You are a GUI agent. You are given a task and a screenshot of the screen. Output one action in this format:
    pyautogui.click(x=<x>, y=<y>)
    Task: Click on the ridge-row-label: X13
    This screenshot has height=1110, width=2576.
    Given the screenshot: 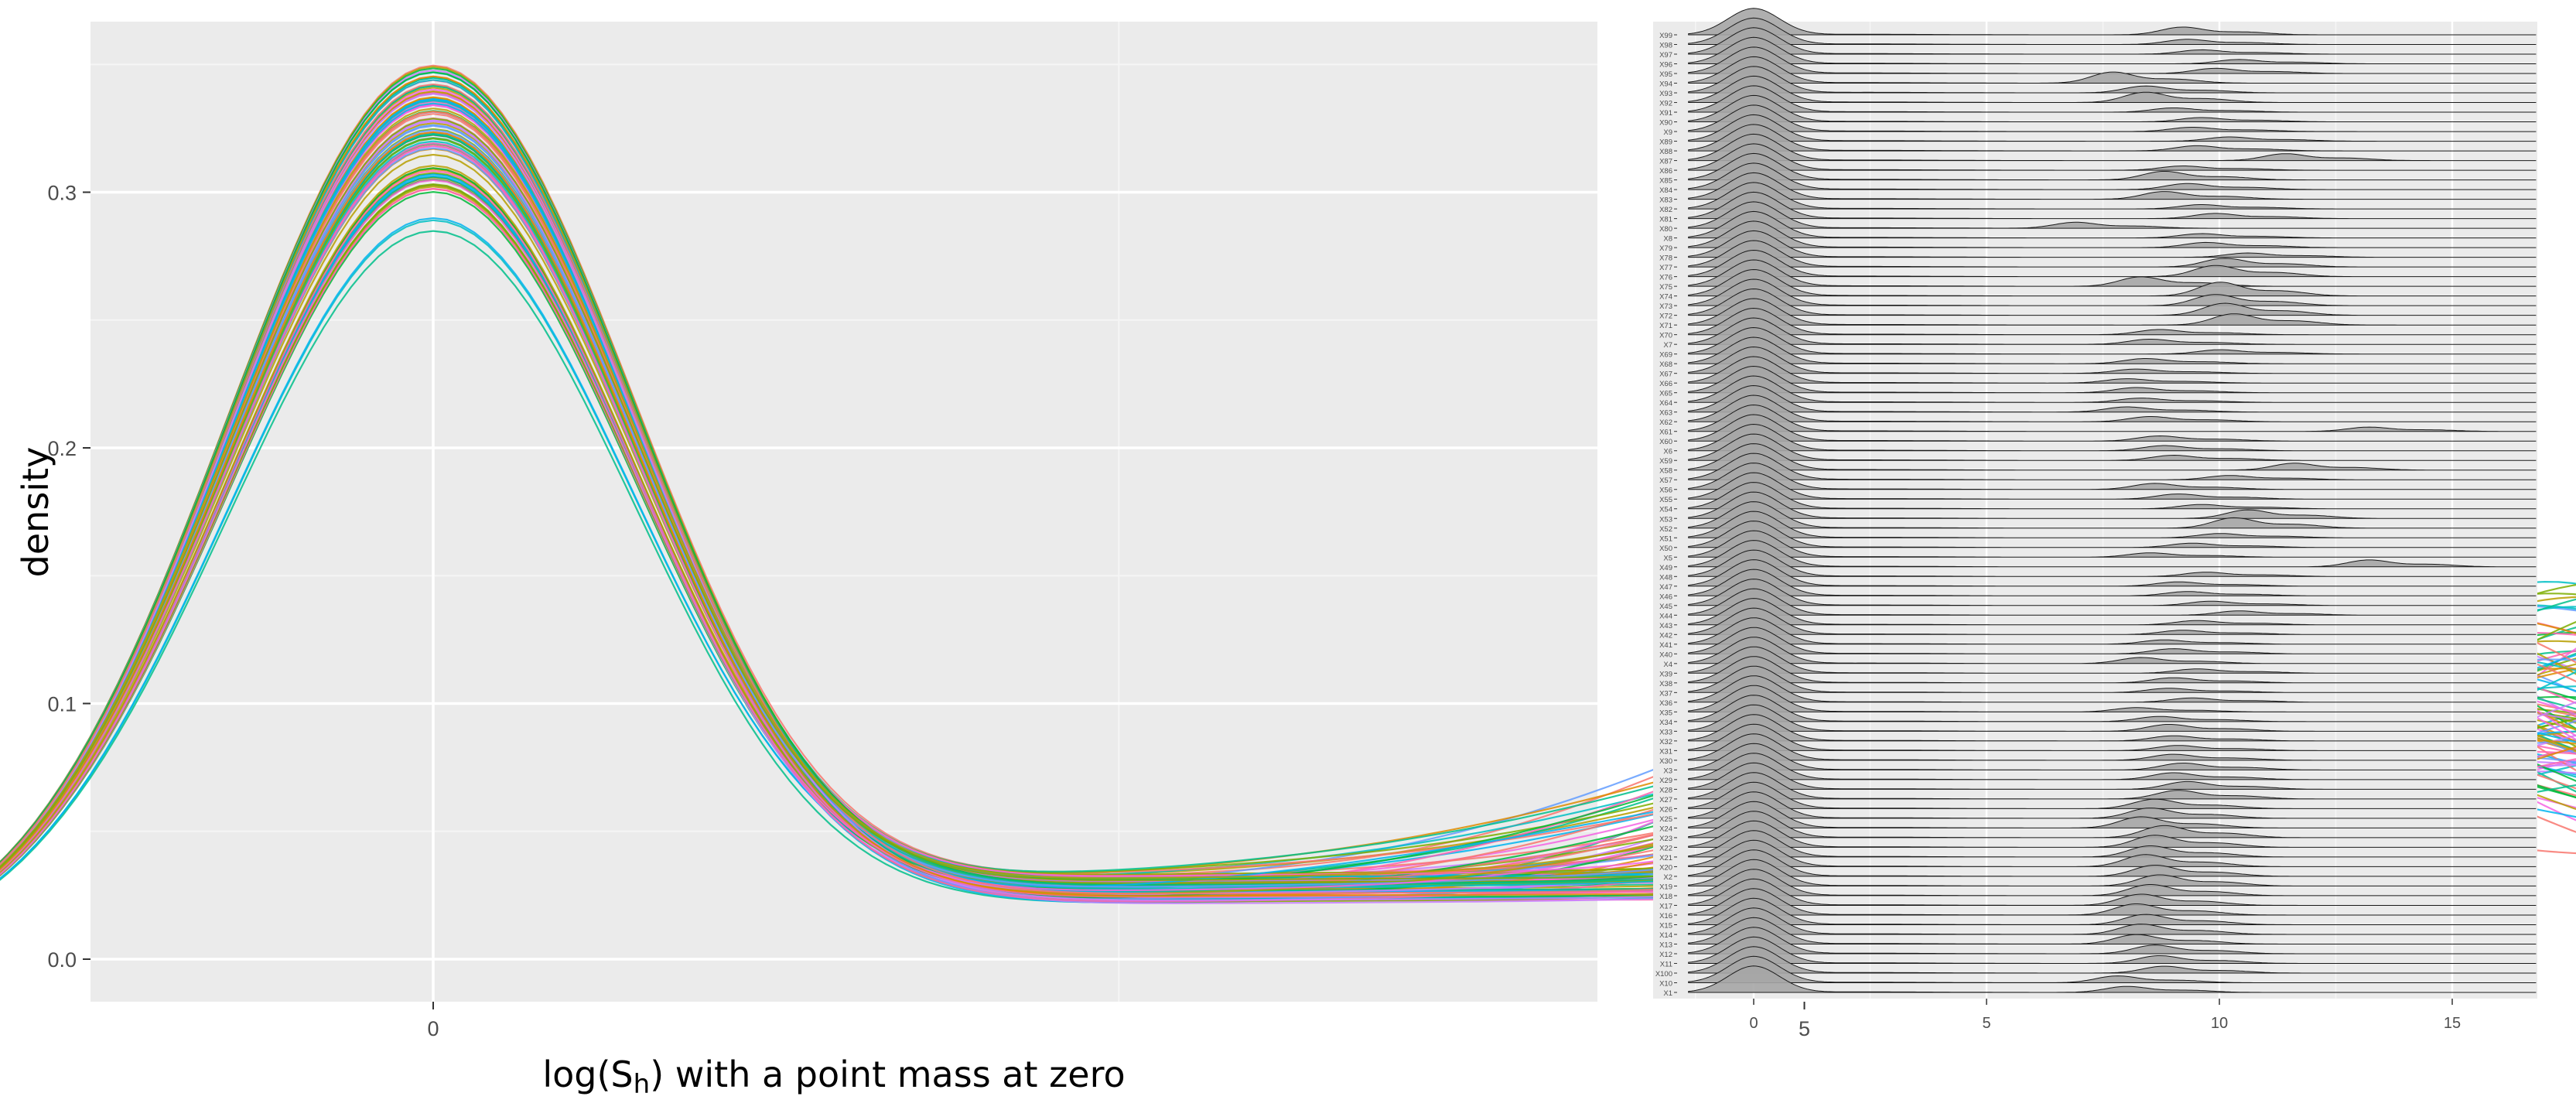 What is the action you would take?
    pyautogui.click(x=1666, y=945)
    